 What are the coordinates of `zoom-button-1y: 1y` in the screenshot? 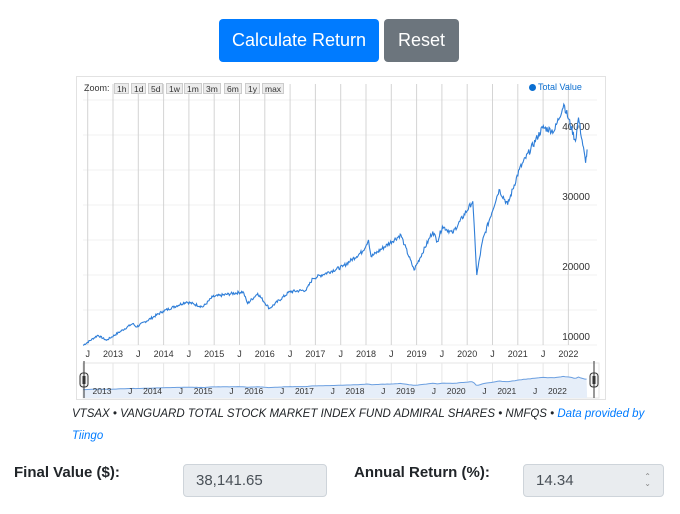 It's located at (252, 88).